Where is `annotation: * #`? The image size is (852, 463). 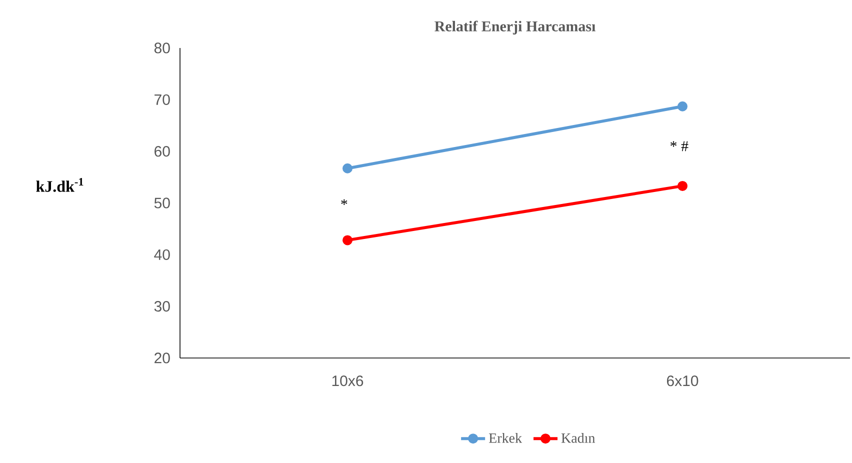
annotation: * # is located at coordinates (679, 146).